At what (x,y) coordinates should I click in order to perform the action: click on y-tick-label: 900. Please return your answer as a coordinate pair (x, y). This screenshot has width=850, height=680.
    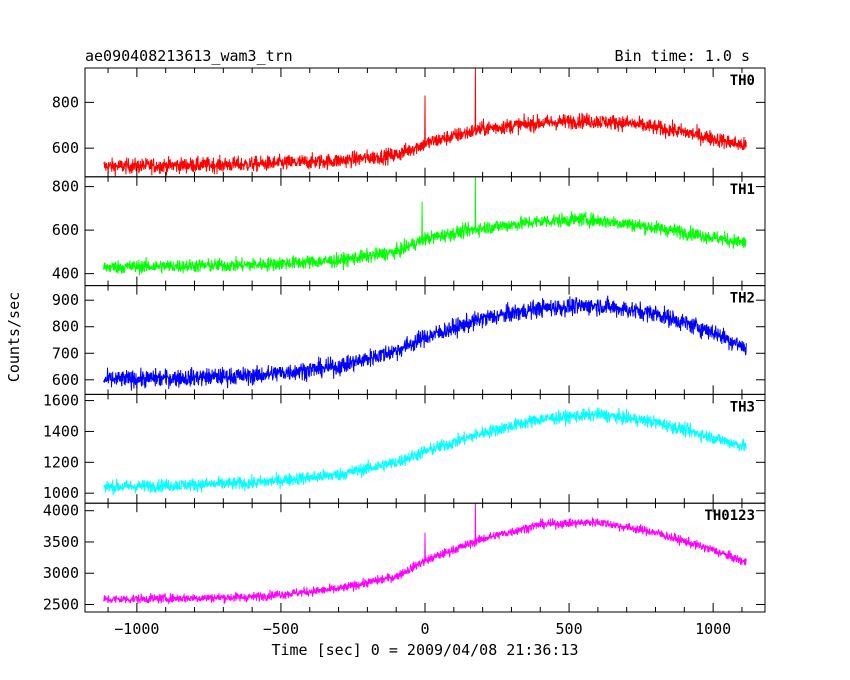
    Looking at the image, I should click on (65, 300).